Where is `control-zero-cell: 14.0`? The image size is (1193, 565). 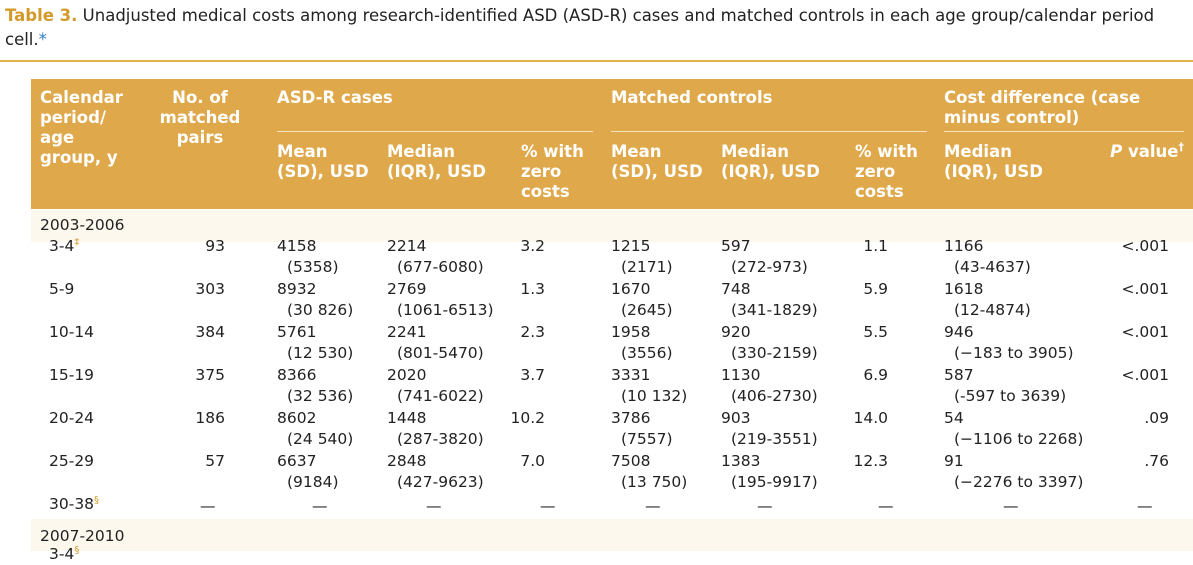 control-zero-cell: 14.0 is located at coordinates (870, 418).